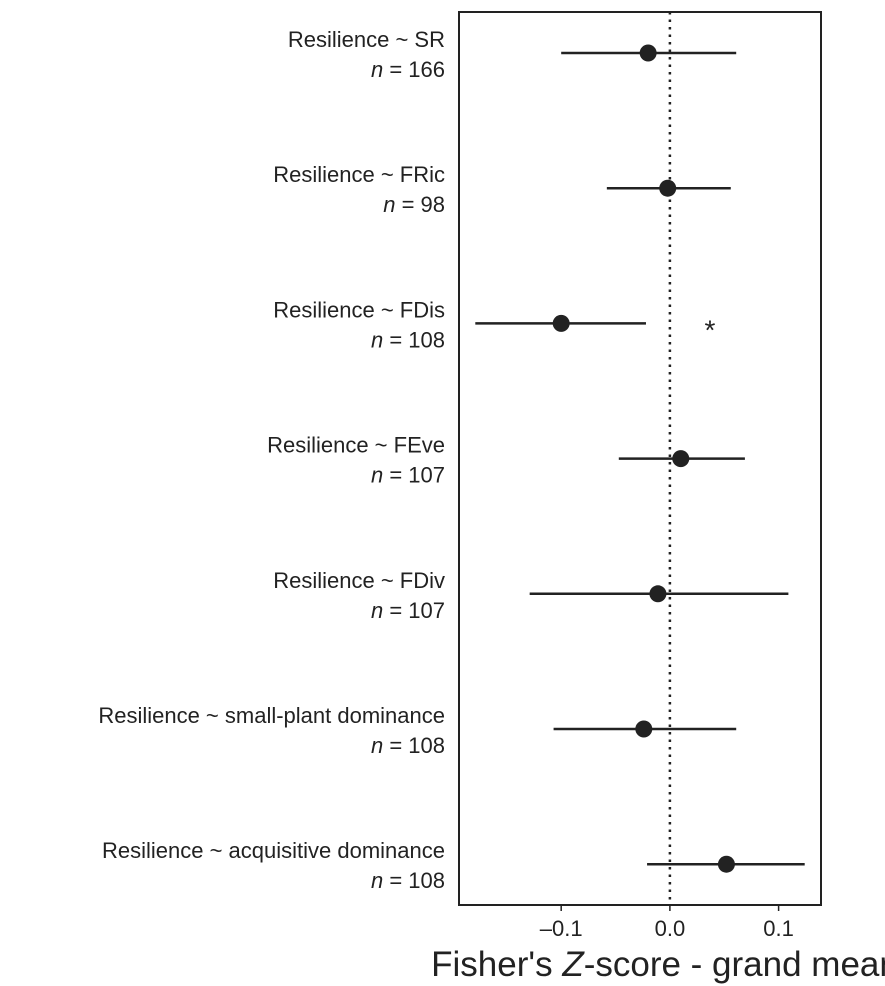  Describe the element at coordinates (561, 928) in the screenshot. I see `x-tick-label: –0.1` at that location.